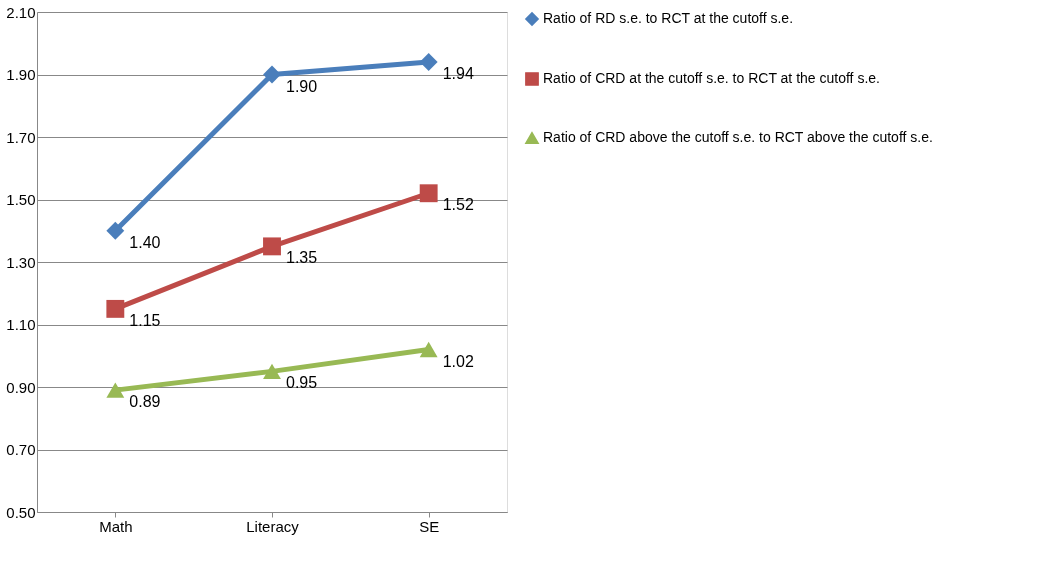  I want to click on y-tick-label: 1.90, so click(21, 74).